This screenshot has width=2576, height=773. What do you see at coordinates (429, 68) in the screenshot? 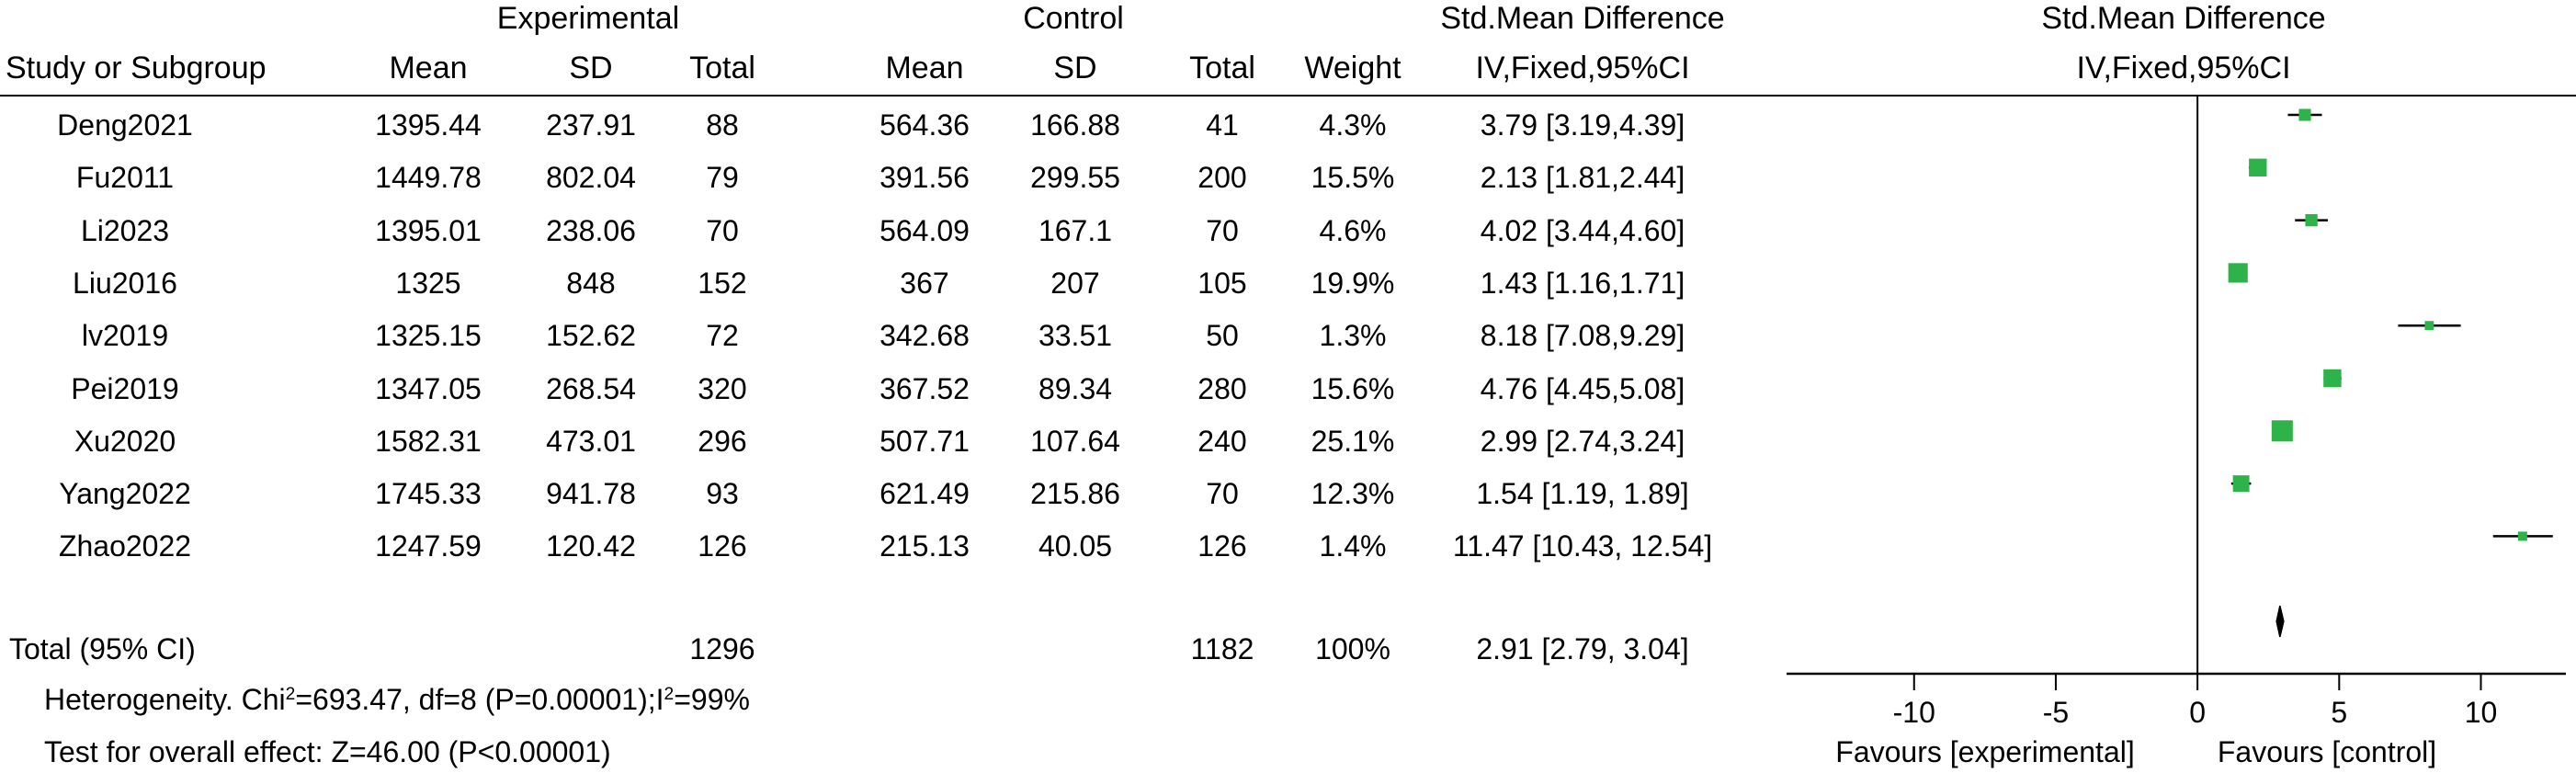
I see `exp-mean-header: Mean` at bounding box center [429, 68].